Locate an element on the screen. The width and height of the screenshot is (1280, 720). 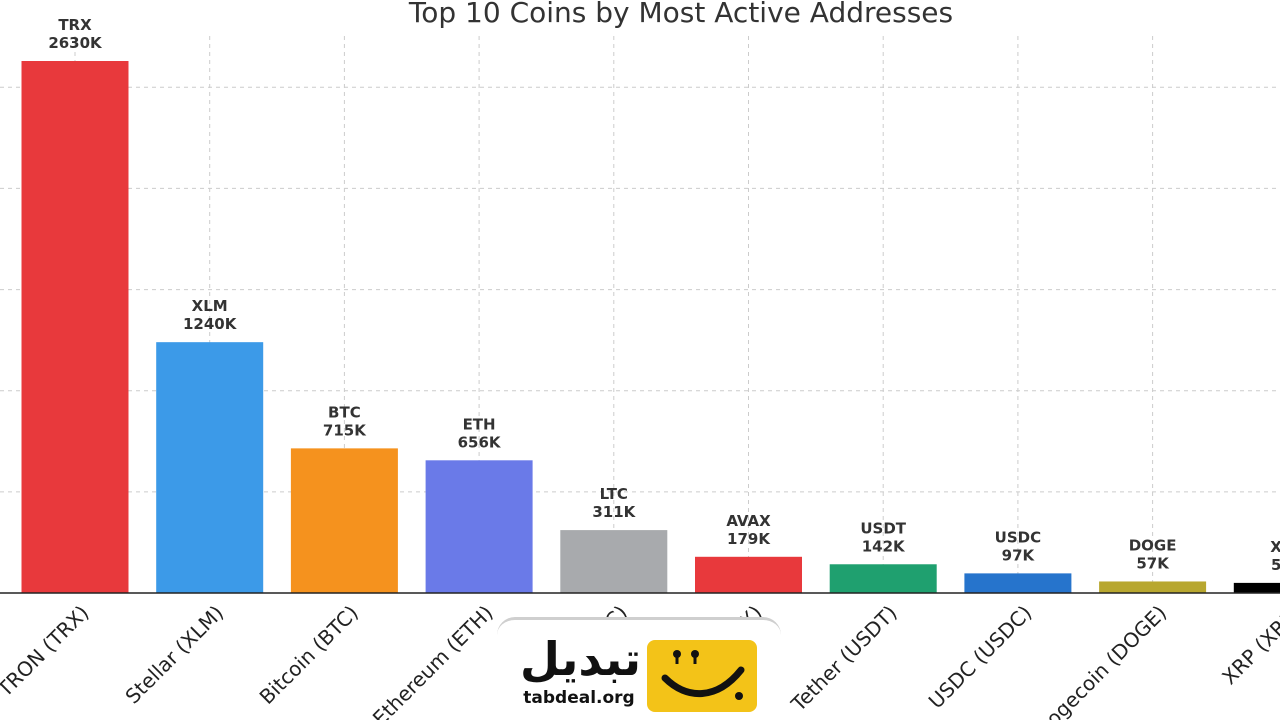
x-tick-label: Stellar (XLM) is located at coordinates (174, 655).